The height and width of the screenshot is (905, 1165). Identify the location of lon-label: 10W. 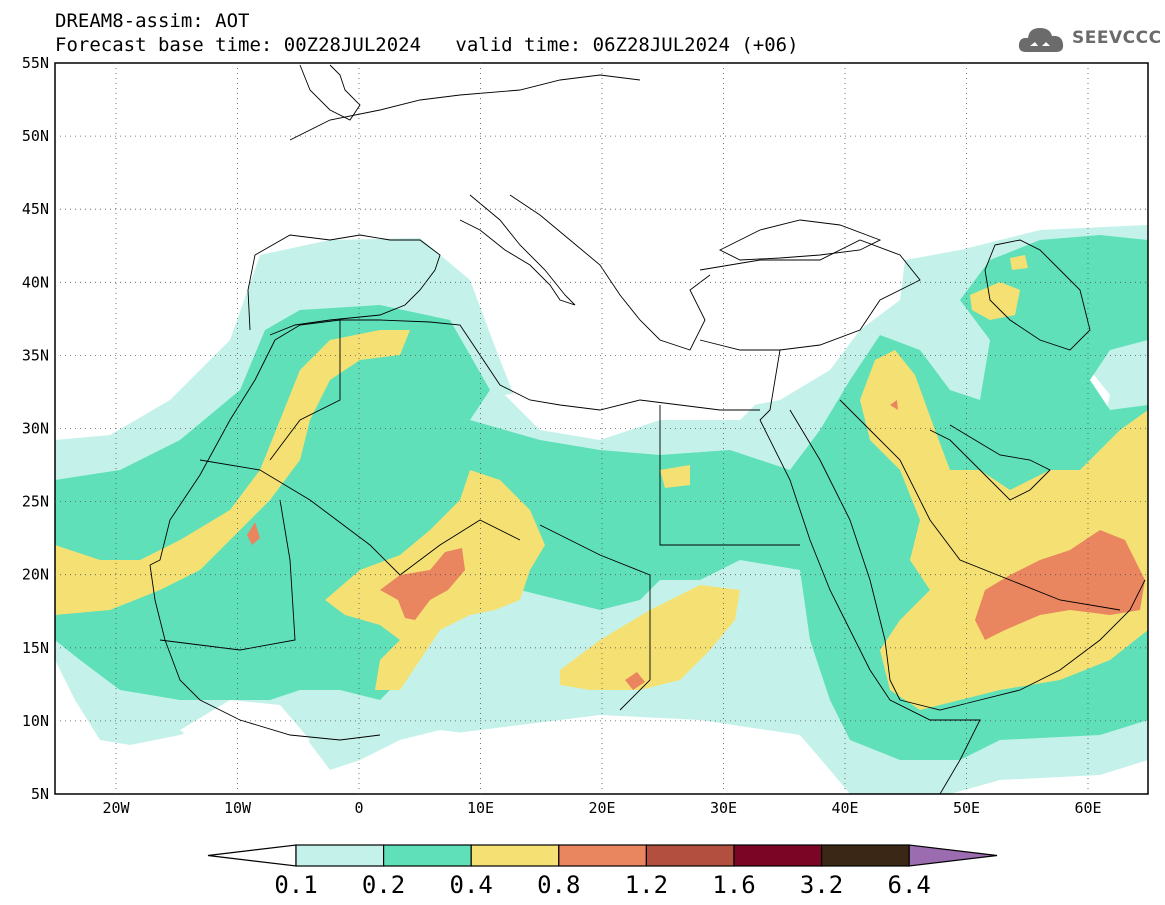
(238, 808).